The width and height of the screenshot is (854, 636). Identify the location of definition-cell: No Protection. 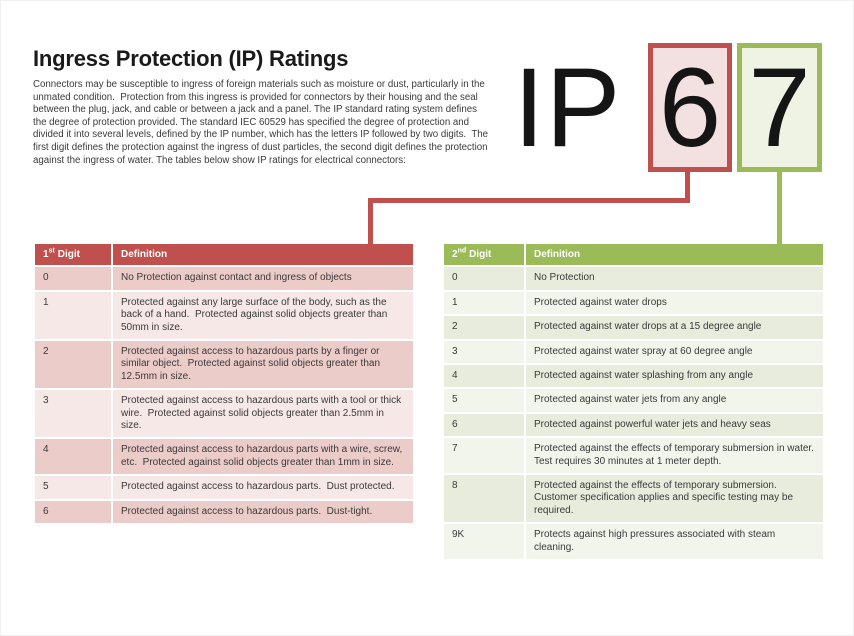
(674, 278).